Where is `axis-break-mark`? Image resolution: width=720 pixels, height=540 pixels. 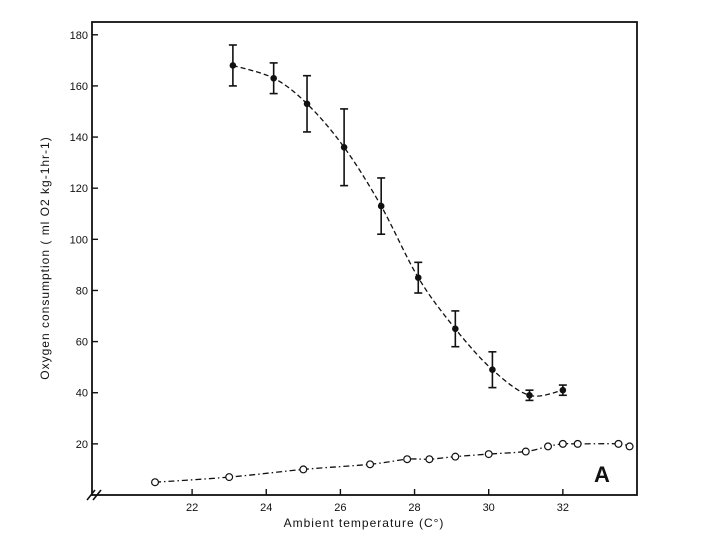 axis-break-mark is located at coordinates (94, 495).